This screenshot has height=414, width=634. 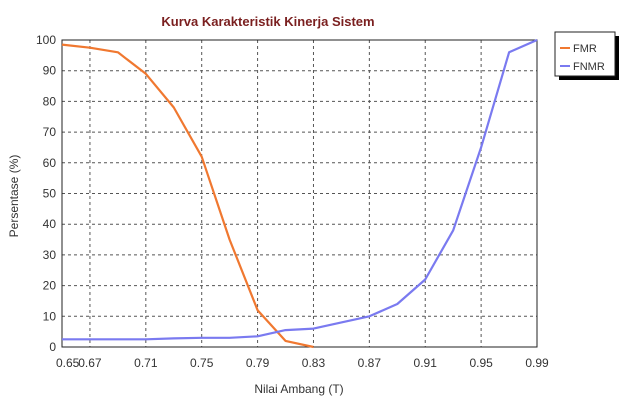 I want to click on y-tick-label: 80, so click(x=50, y=101).